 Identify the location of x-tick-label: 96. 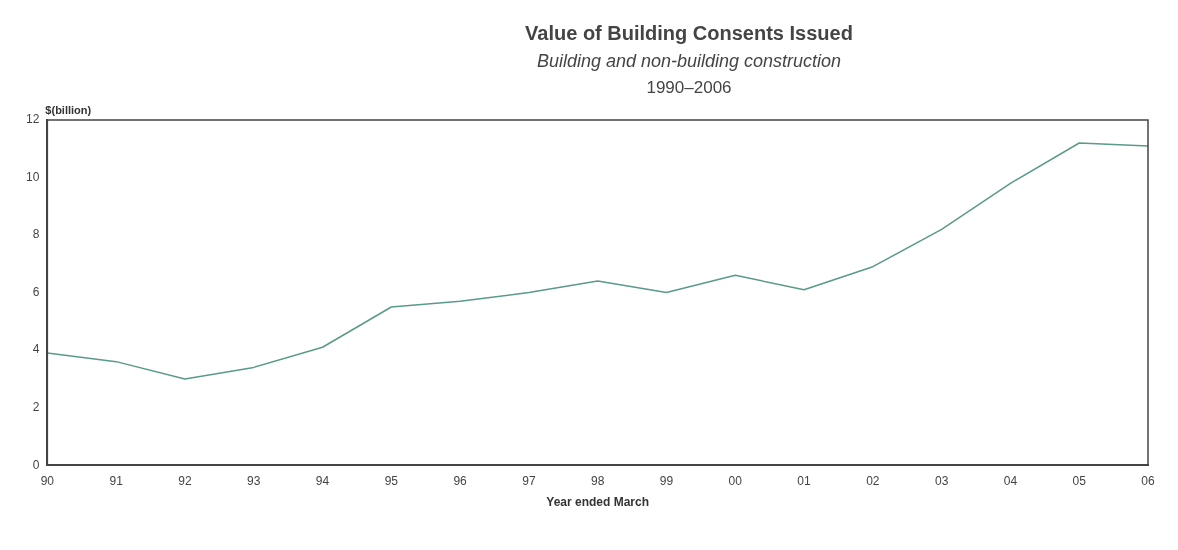
(460, 480).